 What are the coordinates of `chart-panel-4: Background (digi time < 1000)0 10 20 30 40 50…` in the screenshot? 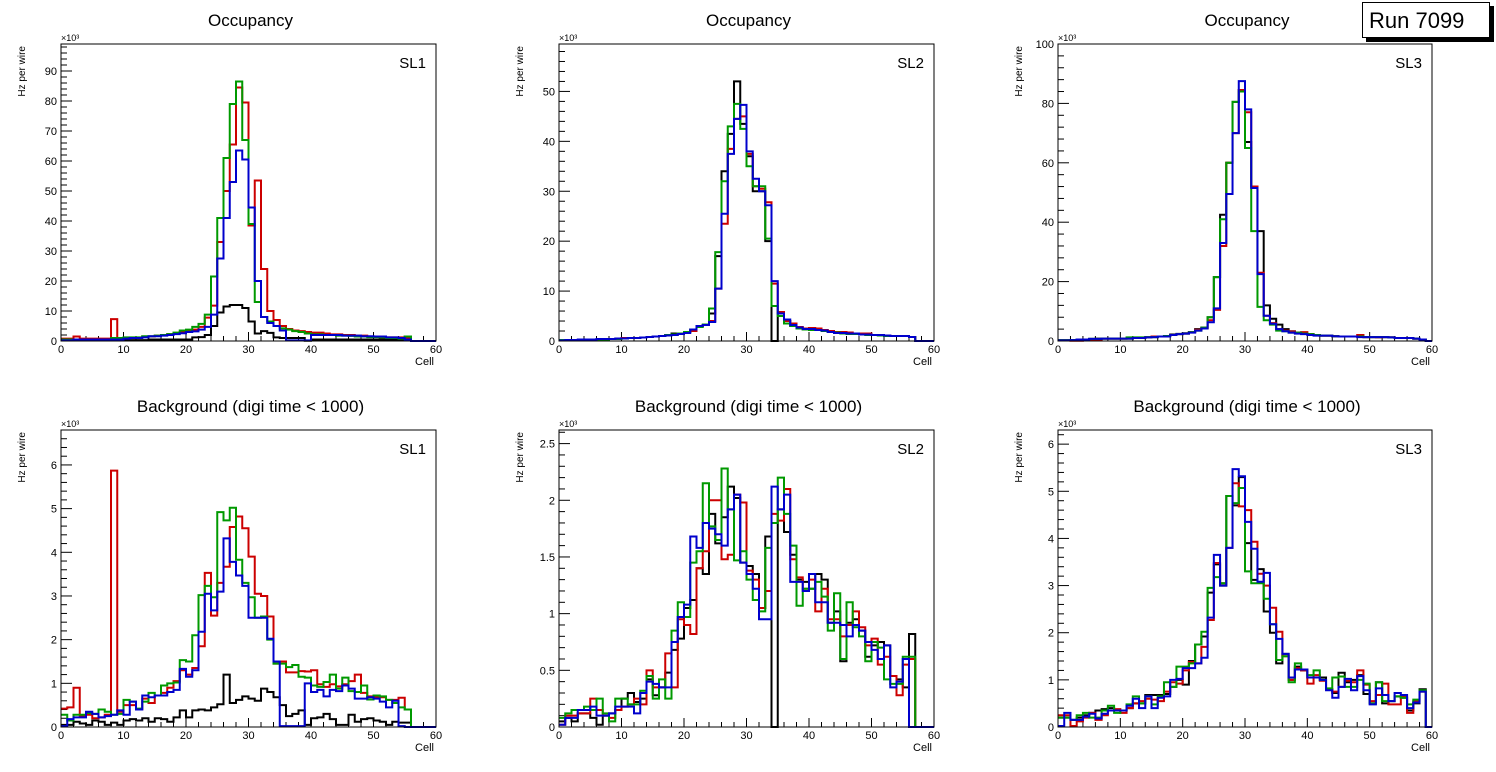 It's located at (229, 575).